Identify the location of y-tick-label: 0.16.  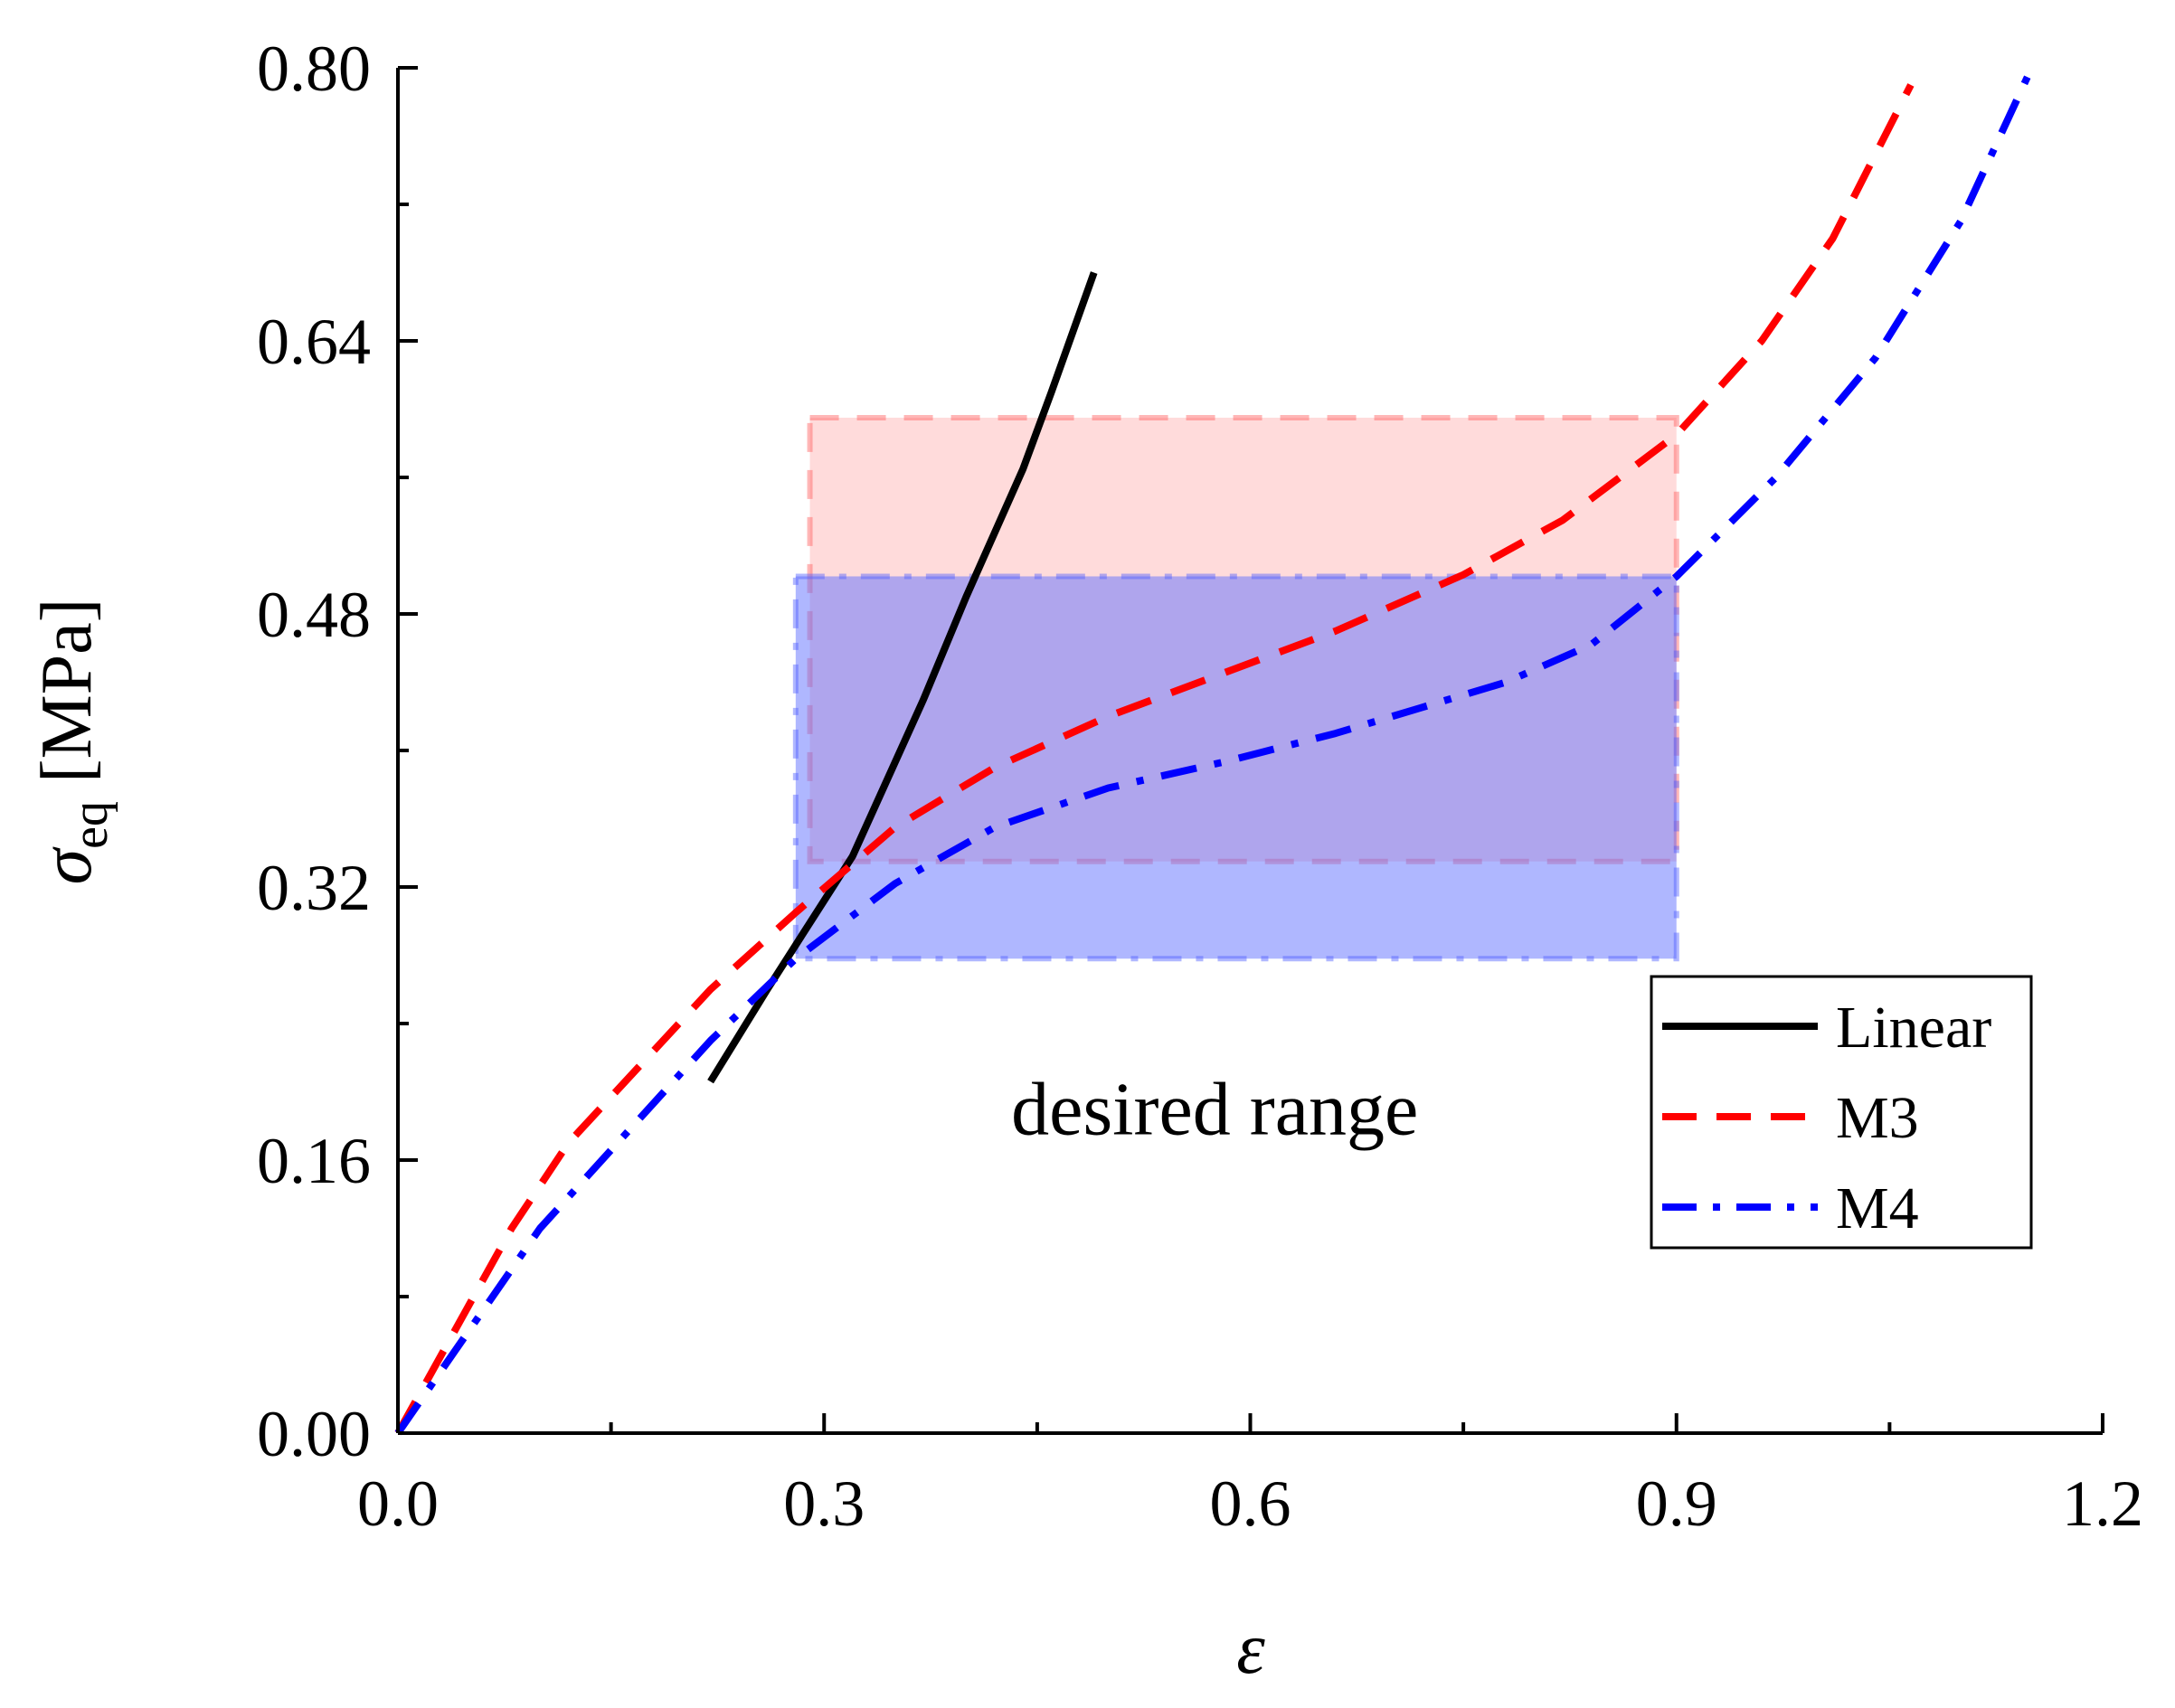
(314, 1161).